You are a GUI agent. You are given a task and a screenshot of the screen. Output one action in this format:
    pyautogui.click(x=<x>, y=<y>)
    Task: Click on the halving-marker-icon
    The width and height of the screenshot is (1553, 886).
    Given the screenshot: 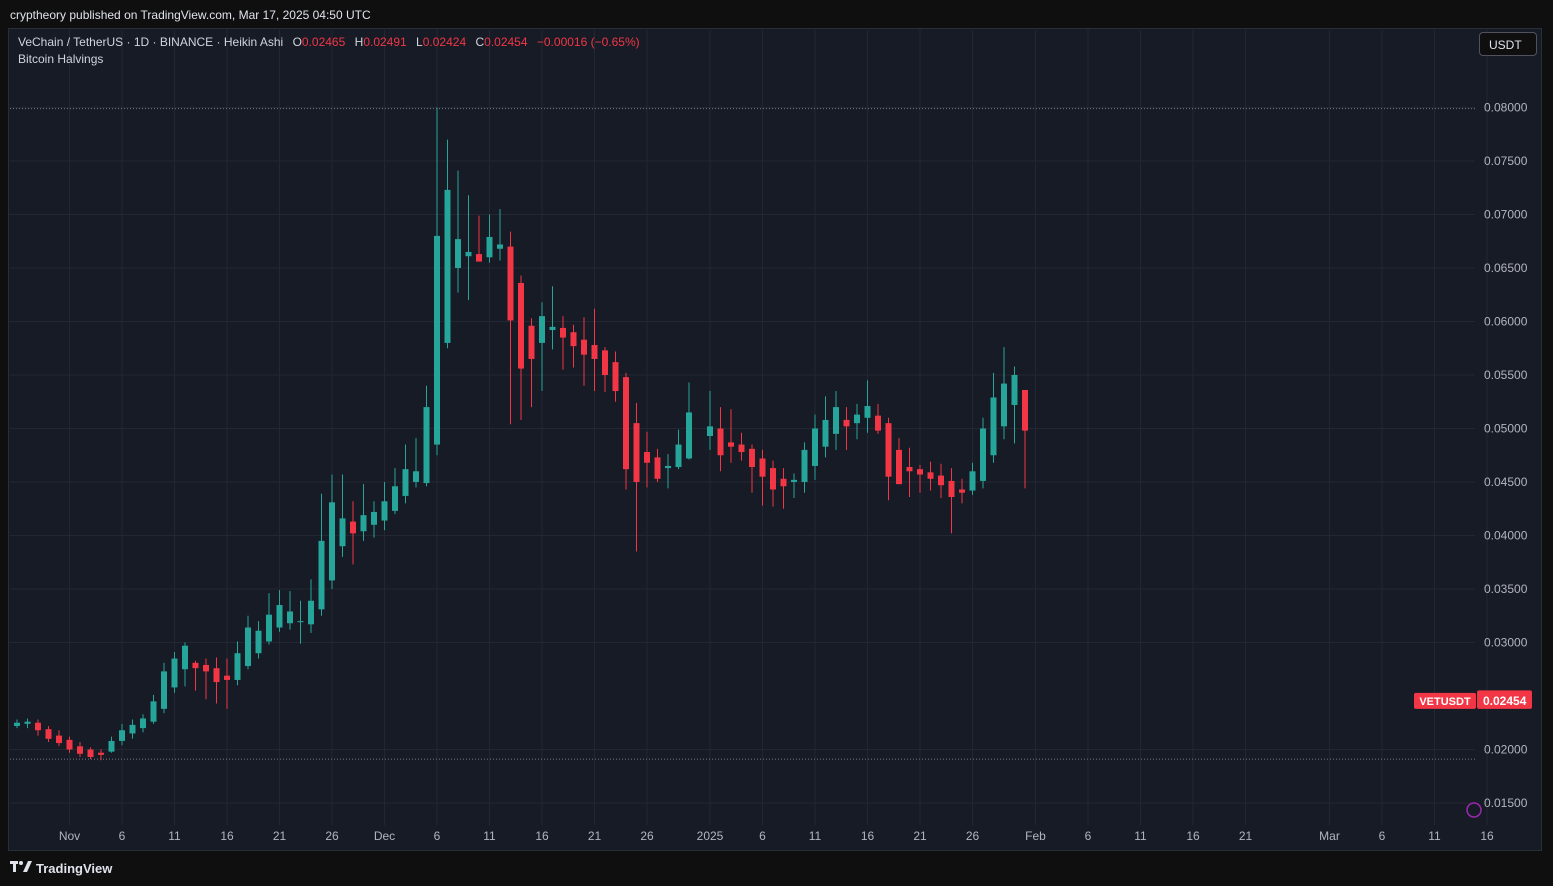 What is the action you would take?
    pyautogui.click(x=1474, y=810)
    